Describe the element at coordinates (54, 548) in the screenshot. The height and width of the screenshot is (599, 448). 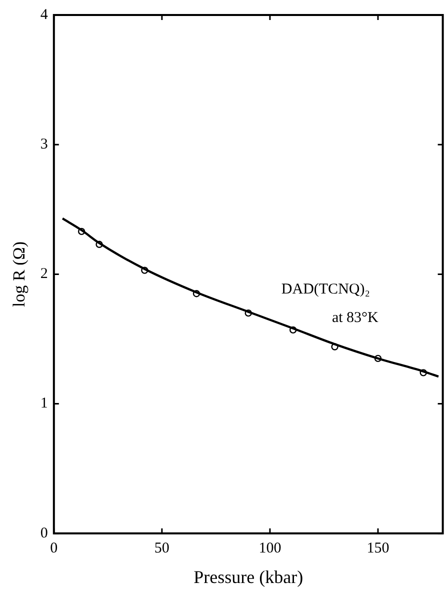
I see `x-tick-label: 0` at that location.